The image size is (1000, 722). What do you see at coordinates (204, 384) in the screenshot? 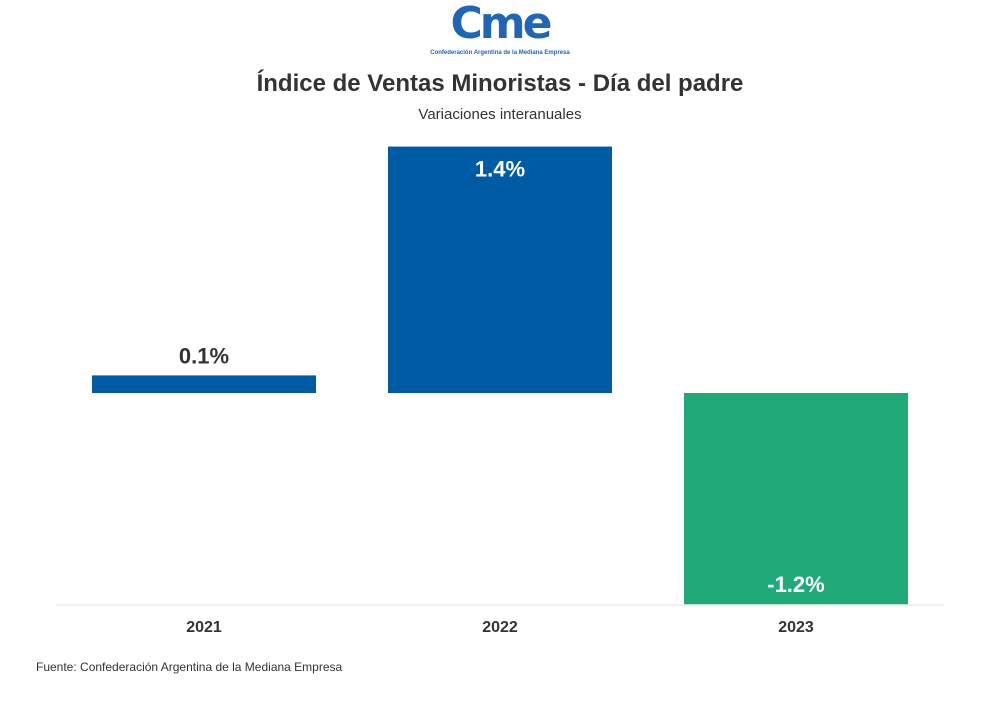
I see `bar-2021` at bounding box center [204, 384].